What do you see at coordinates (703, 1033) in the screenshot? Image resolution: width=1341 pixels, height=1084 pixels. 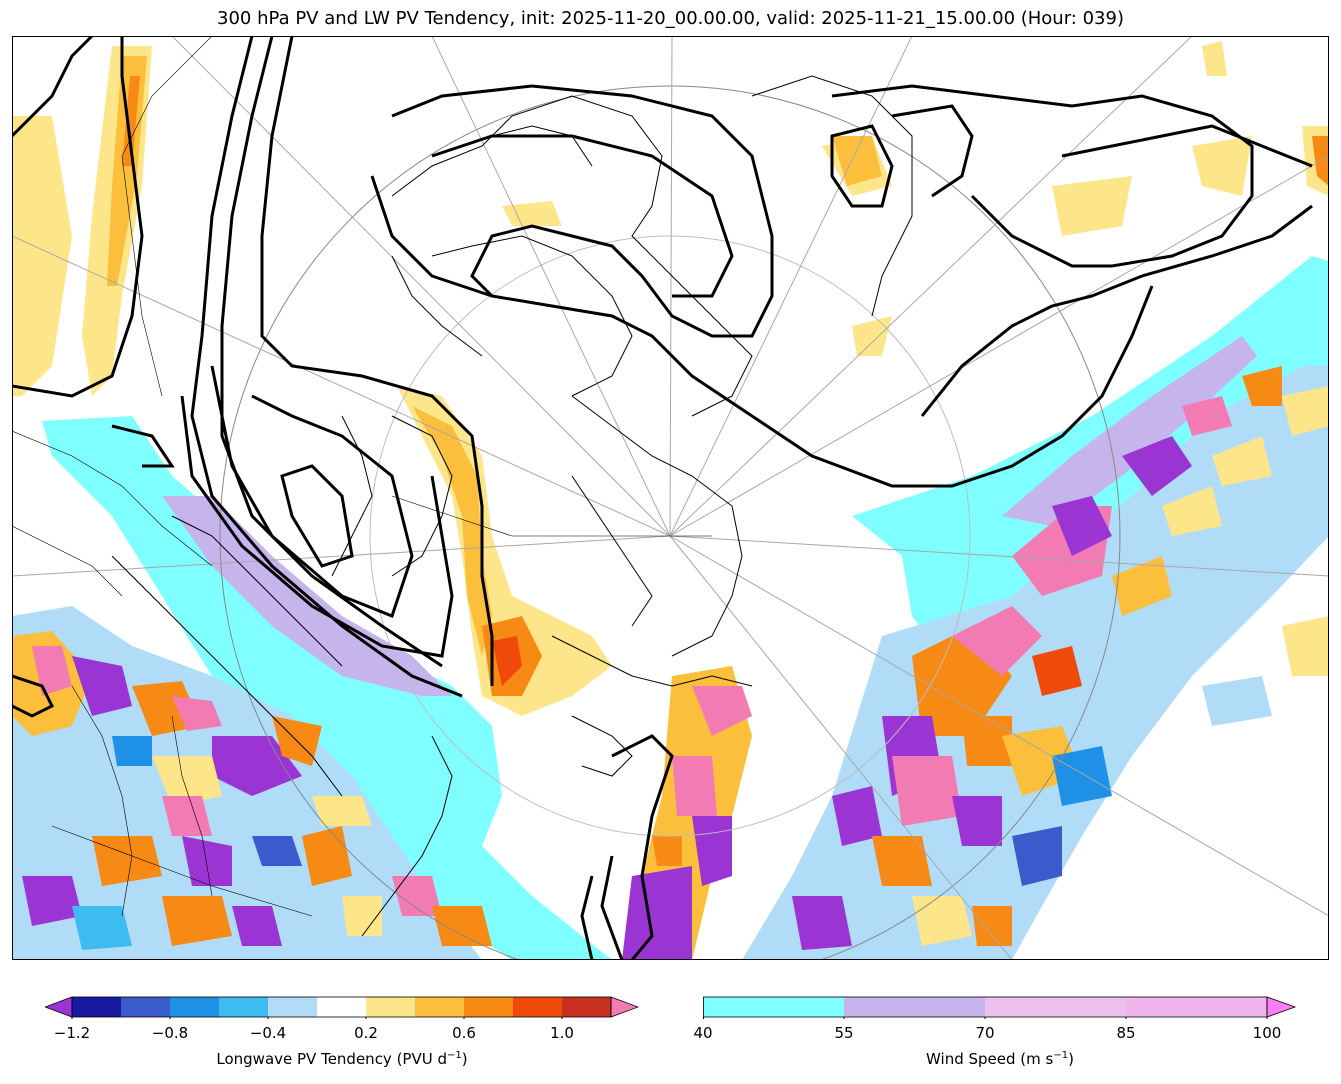 I see `colorbar-tick-label: 40` at bounding box center [703, 1033].